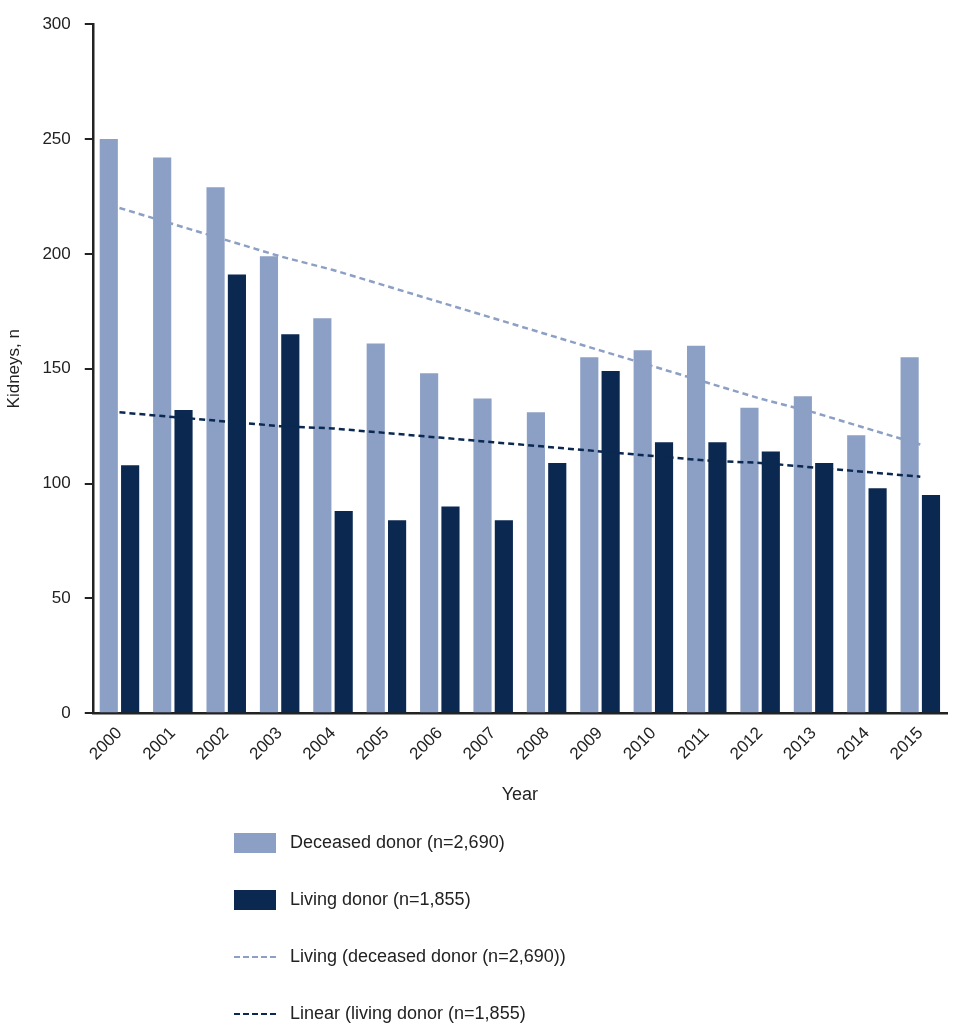 The width and height of the screenshot is (955, 1026). I want to click on y-tick-label: 50, so click(61, 598).